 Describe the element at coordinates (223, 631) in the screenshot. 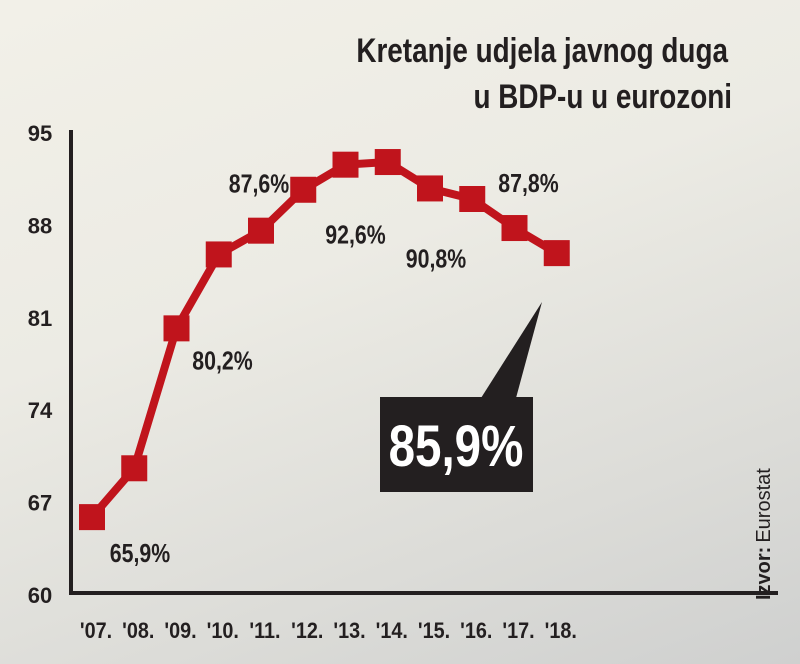

I see `x-tick-label: '10.` at that location.